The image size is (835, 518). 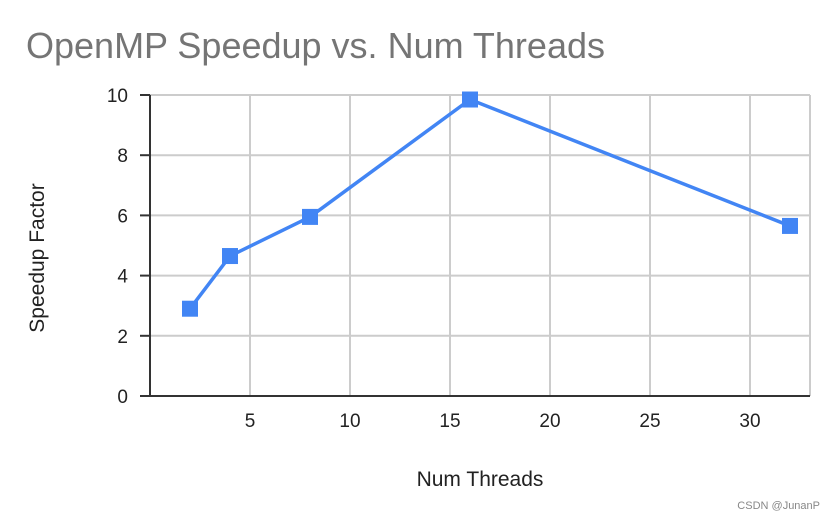 I want to click on y-tick-label: 10, so click(x=117, y=96).